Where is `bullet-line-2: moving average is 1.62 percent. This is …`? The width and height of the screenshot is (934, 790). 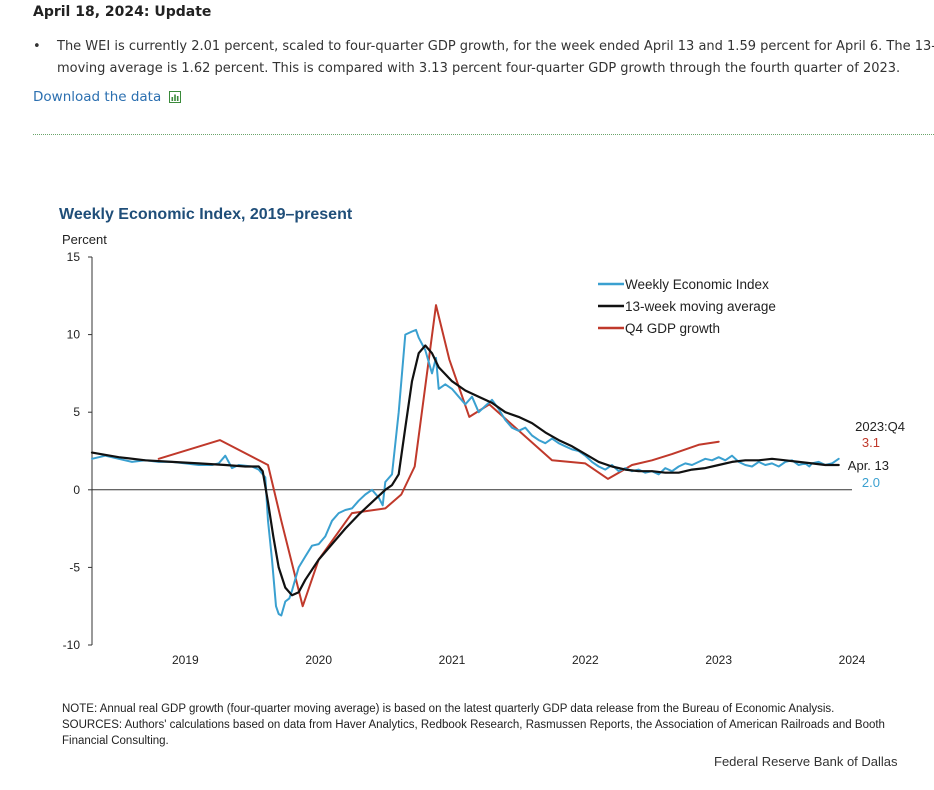
bullet-line-2: moving average is 1.62 percent. This is … is located at coordinates (479, 68).